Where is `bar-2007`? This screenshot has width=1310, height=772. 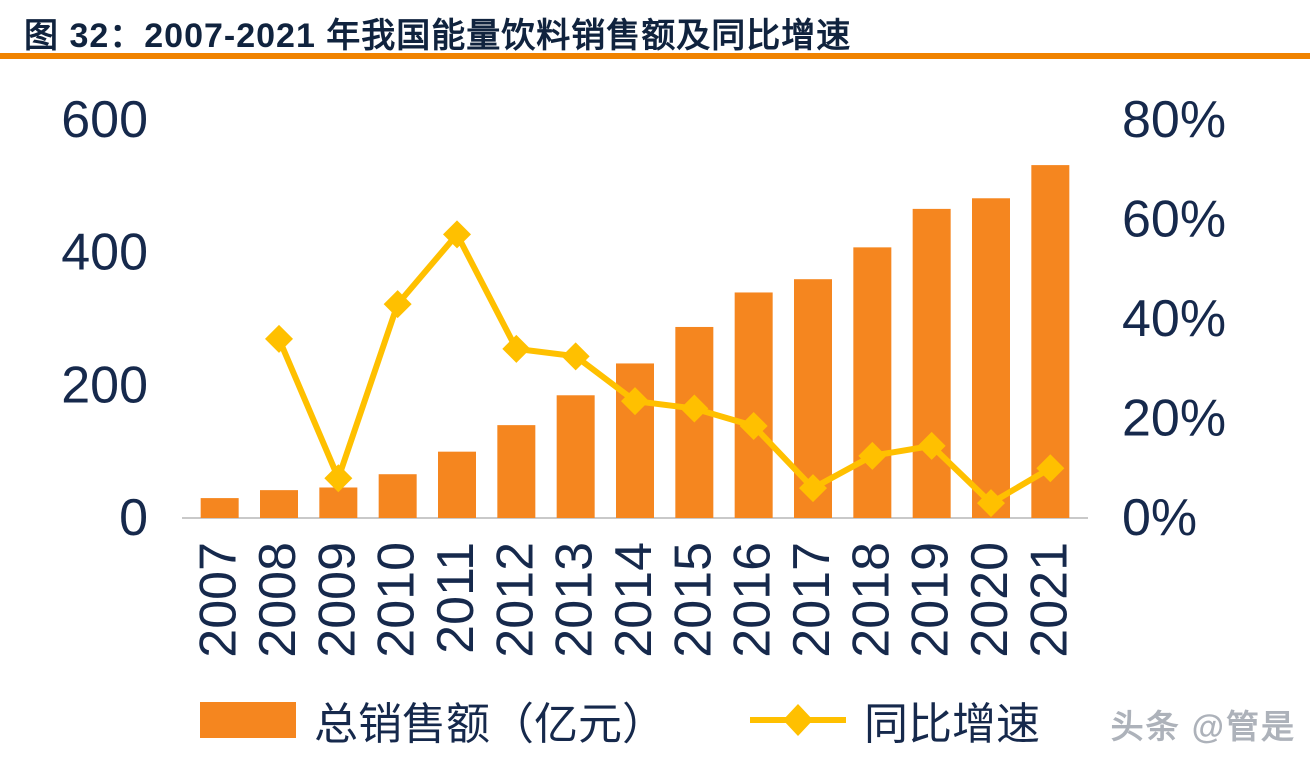
bar-2007 is located at coordinates (219, 508).